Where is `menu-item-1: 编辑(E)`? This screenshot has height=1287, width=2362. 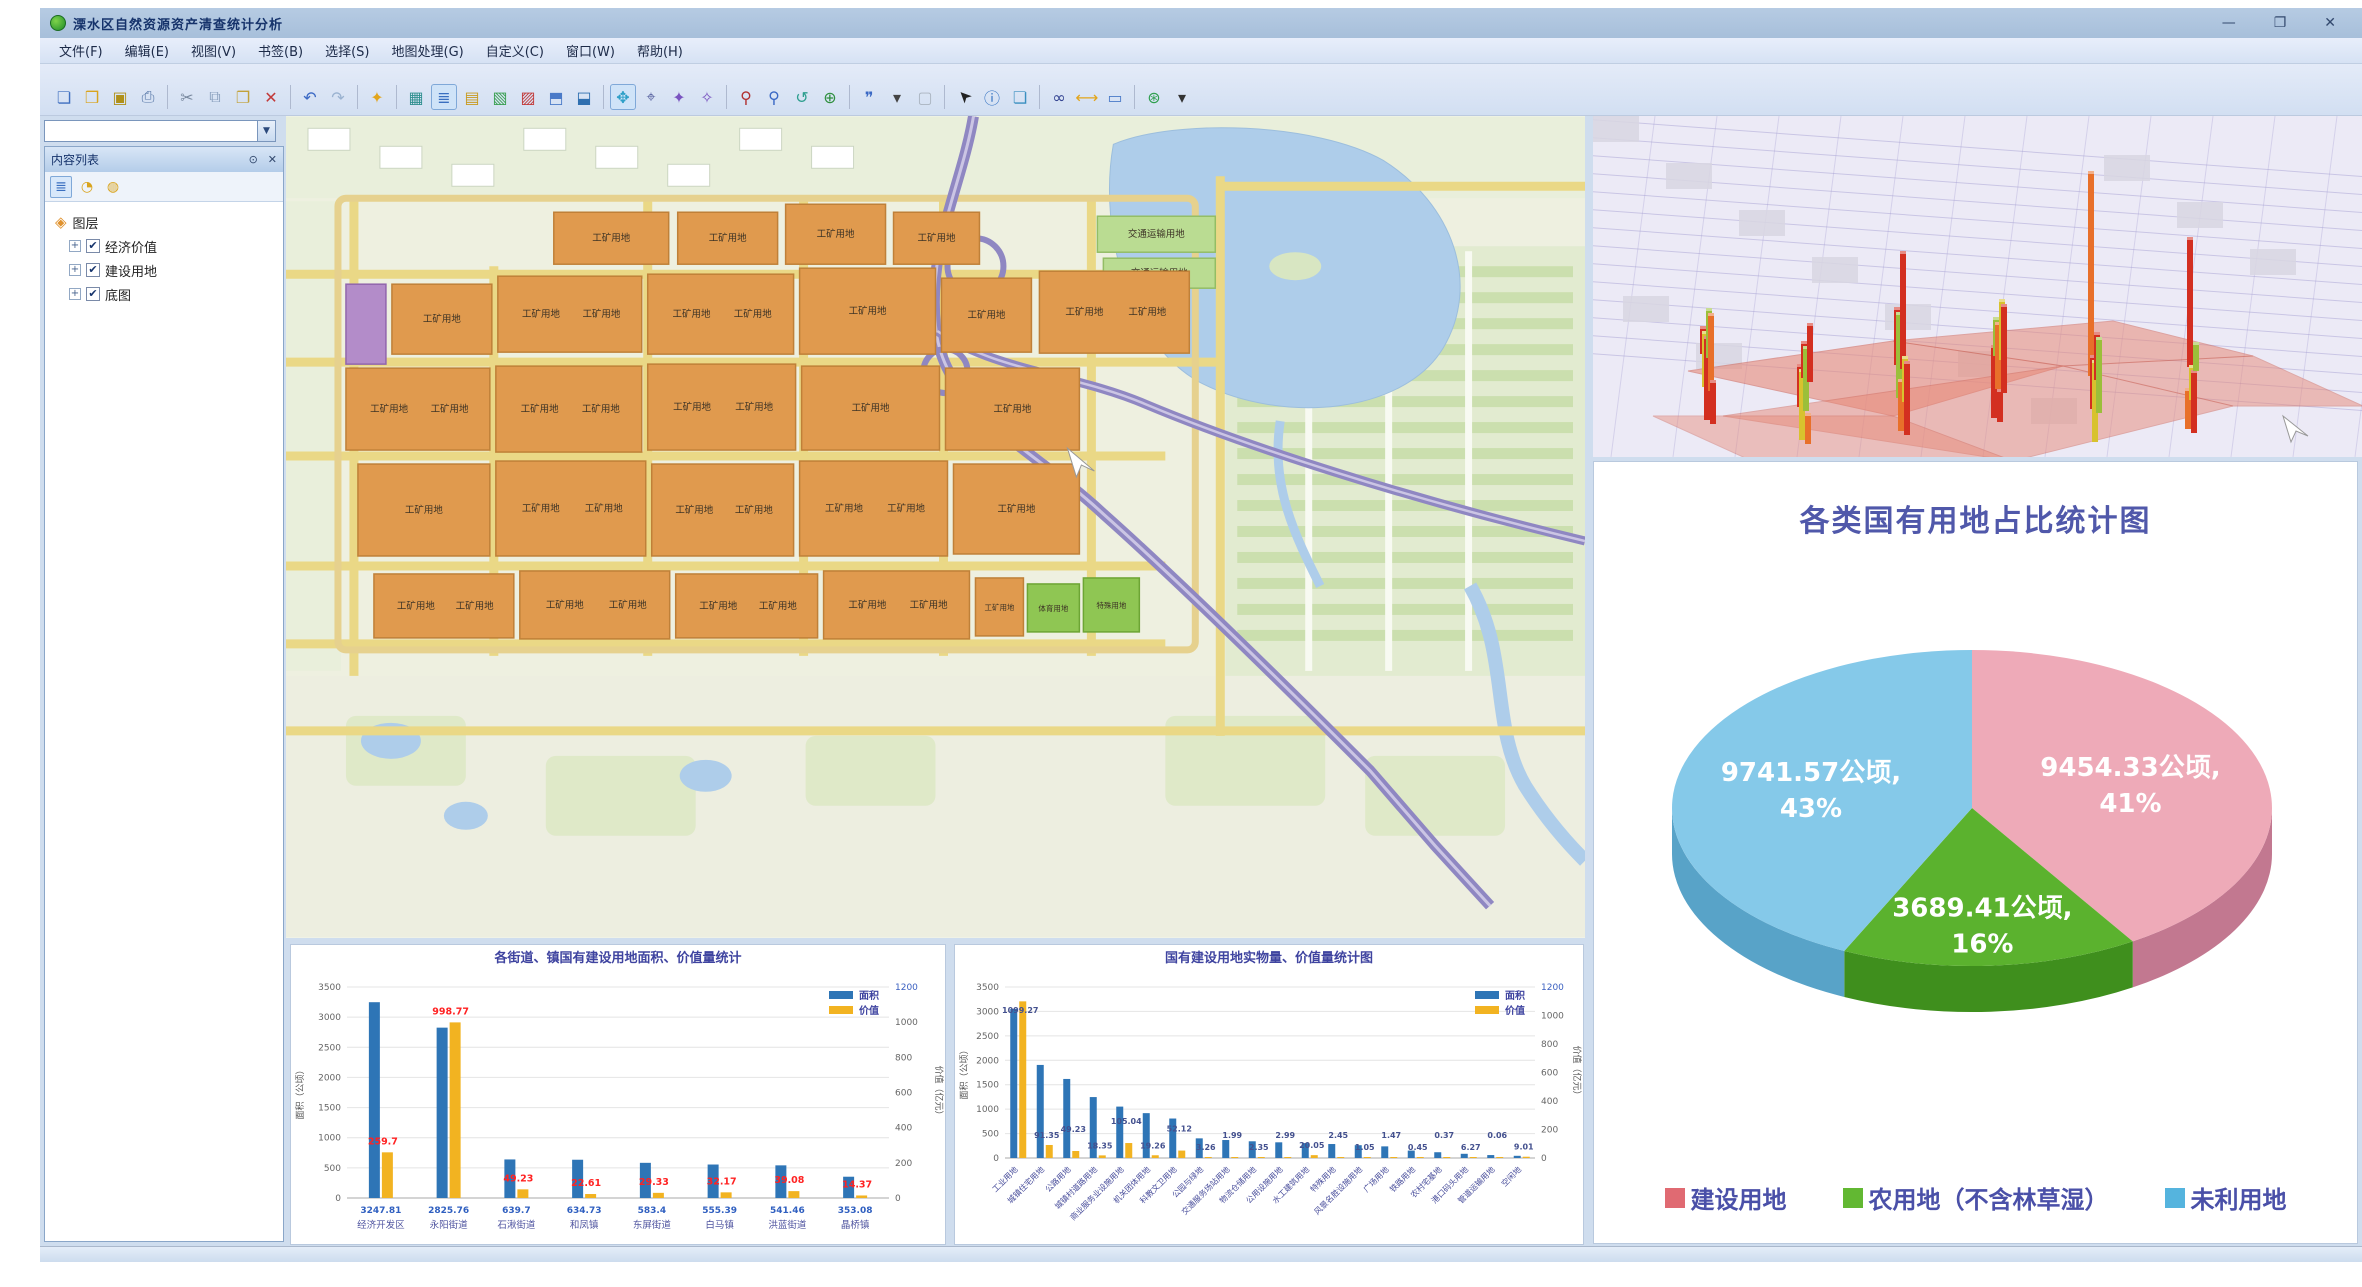 menu-item-1: 编辑(E) is located at coordinates (146, 52).